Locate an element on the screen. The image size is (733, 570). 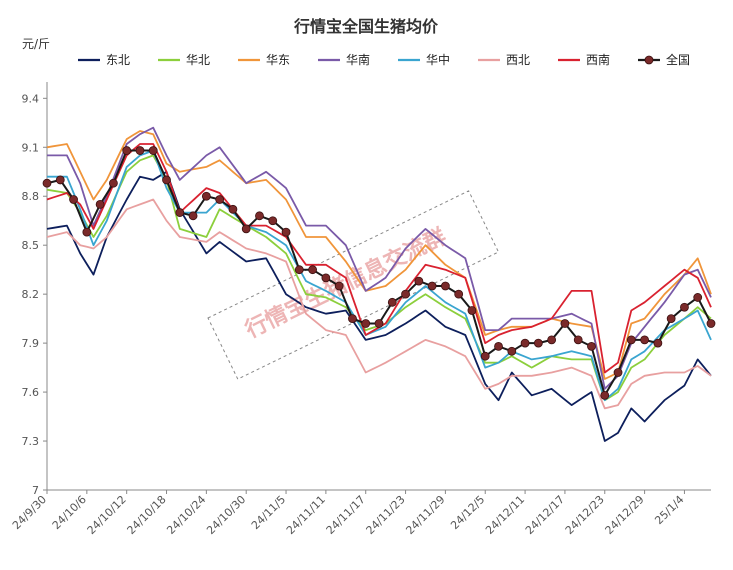
x-tick-label: 24/12/5 is located at coordinates (467, 512).